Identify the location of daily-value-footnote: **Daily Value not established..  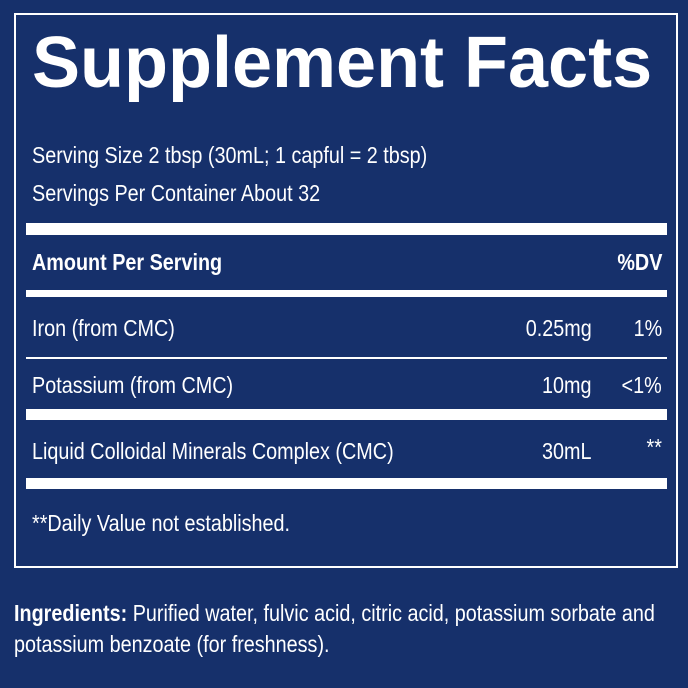
(161, 523).